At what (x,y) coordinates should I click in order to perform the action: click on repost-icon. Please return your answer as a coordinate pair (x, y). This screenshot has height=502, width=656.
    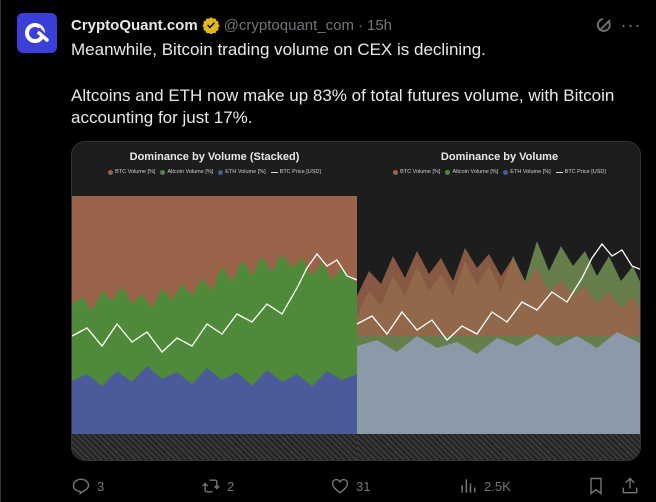
    Looking at the image, I should click on (211, 486).